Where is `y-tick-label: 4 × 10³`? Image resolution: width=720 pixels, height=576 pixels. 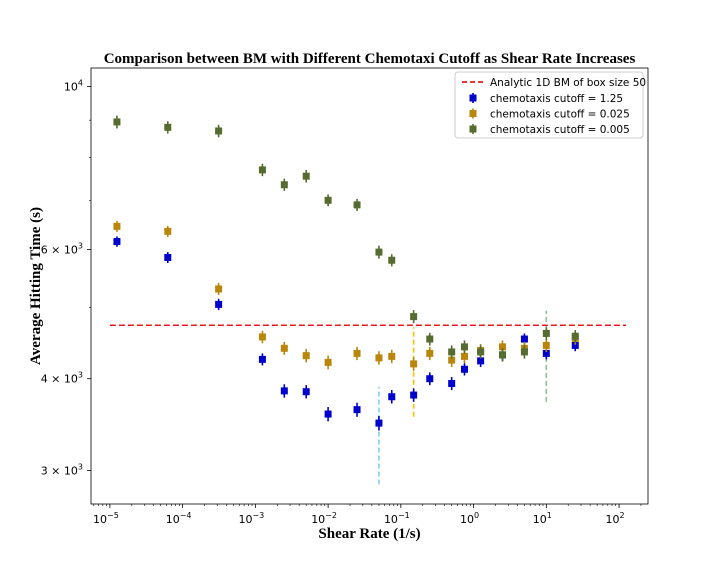 y-tick-label: 4 × 10³ is located at coordinates (62, 378).